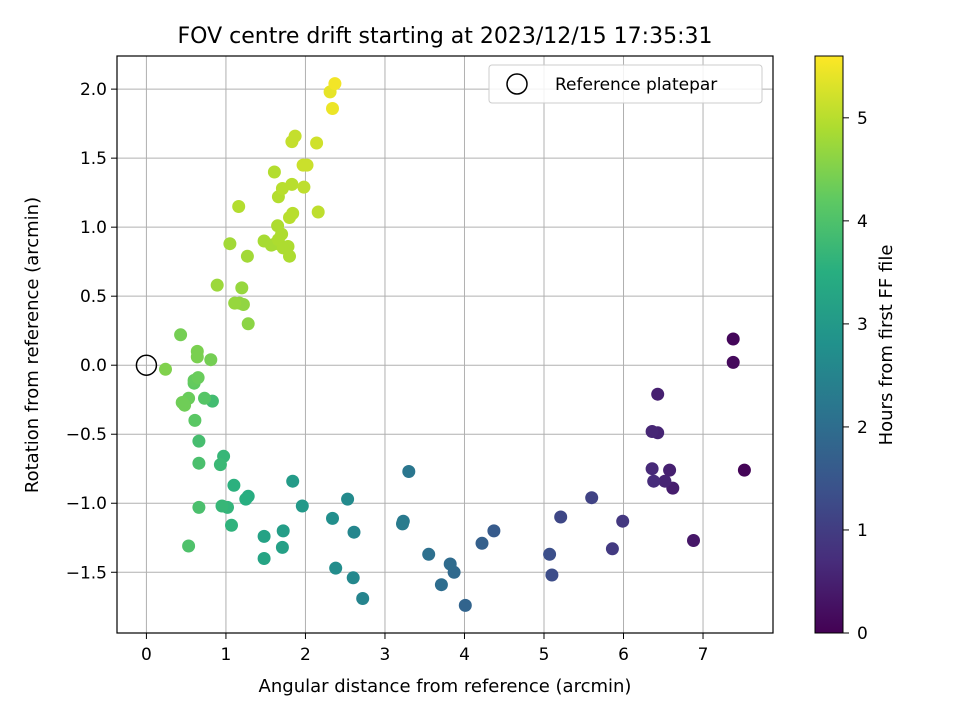 The width and height of the screenshot is (960, 720). Describe the element at coordinates (855, 376) in the screenshot. I see `colorbar-ticks: 0 1 2 3 4 5` at that location.